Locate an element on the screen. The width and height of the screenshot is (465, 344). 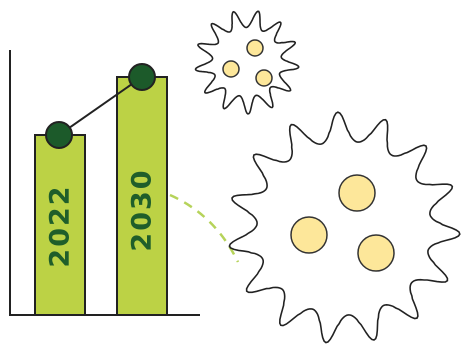
bar is located at coordinates (60, 225).